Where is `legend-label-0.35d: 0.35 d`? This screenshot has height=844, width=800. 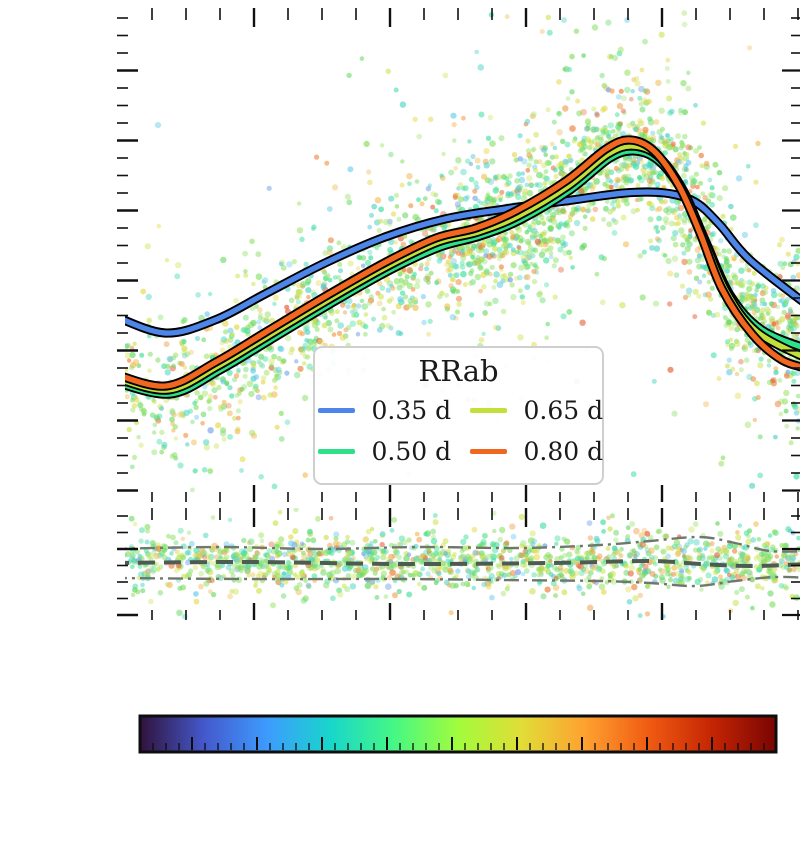
legend-label-0.35d: 0.35 d is located at coordinates (411, 410).